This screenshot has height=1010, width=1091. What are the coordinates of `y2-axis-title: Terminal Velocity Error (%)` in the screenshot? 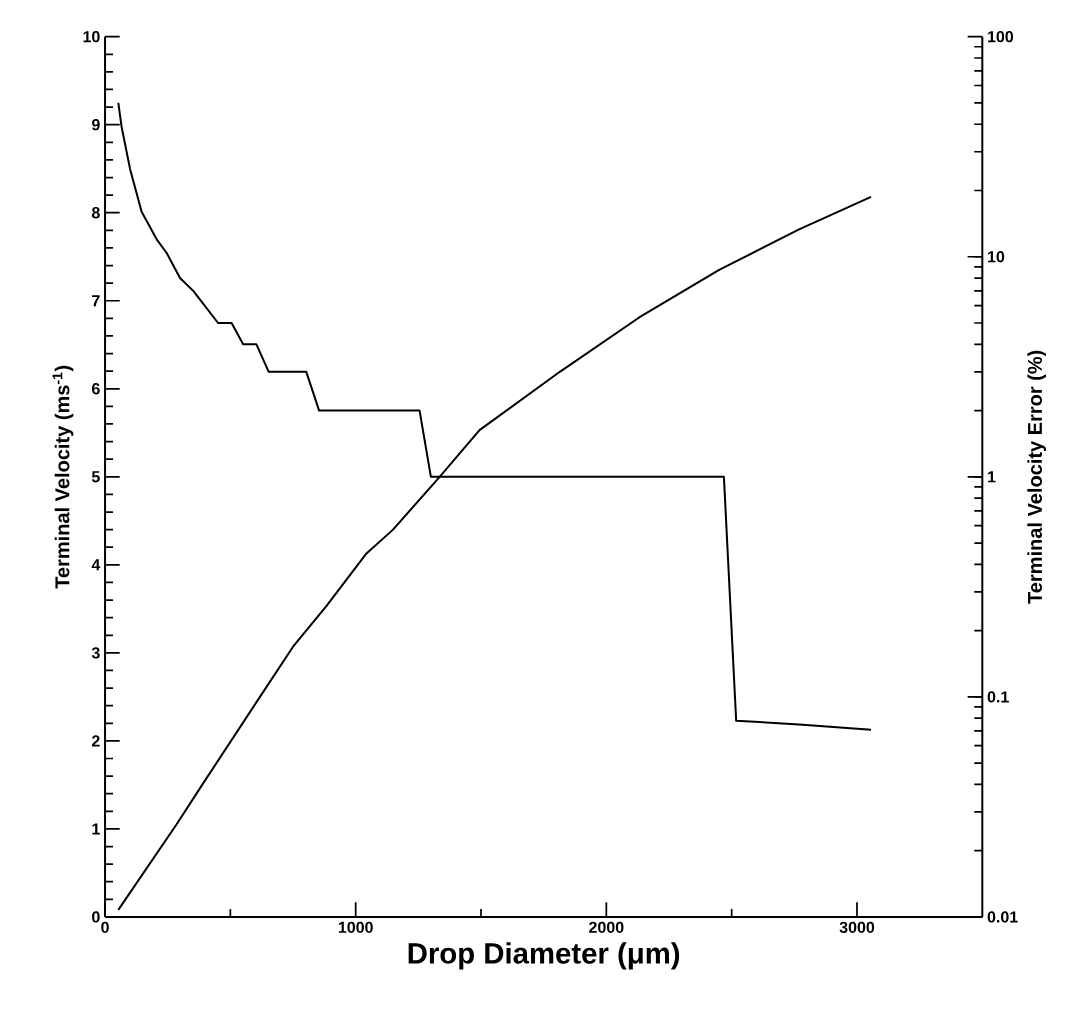 It's located at (1036, 477).